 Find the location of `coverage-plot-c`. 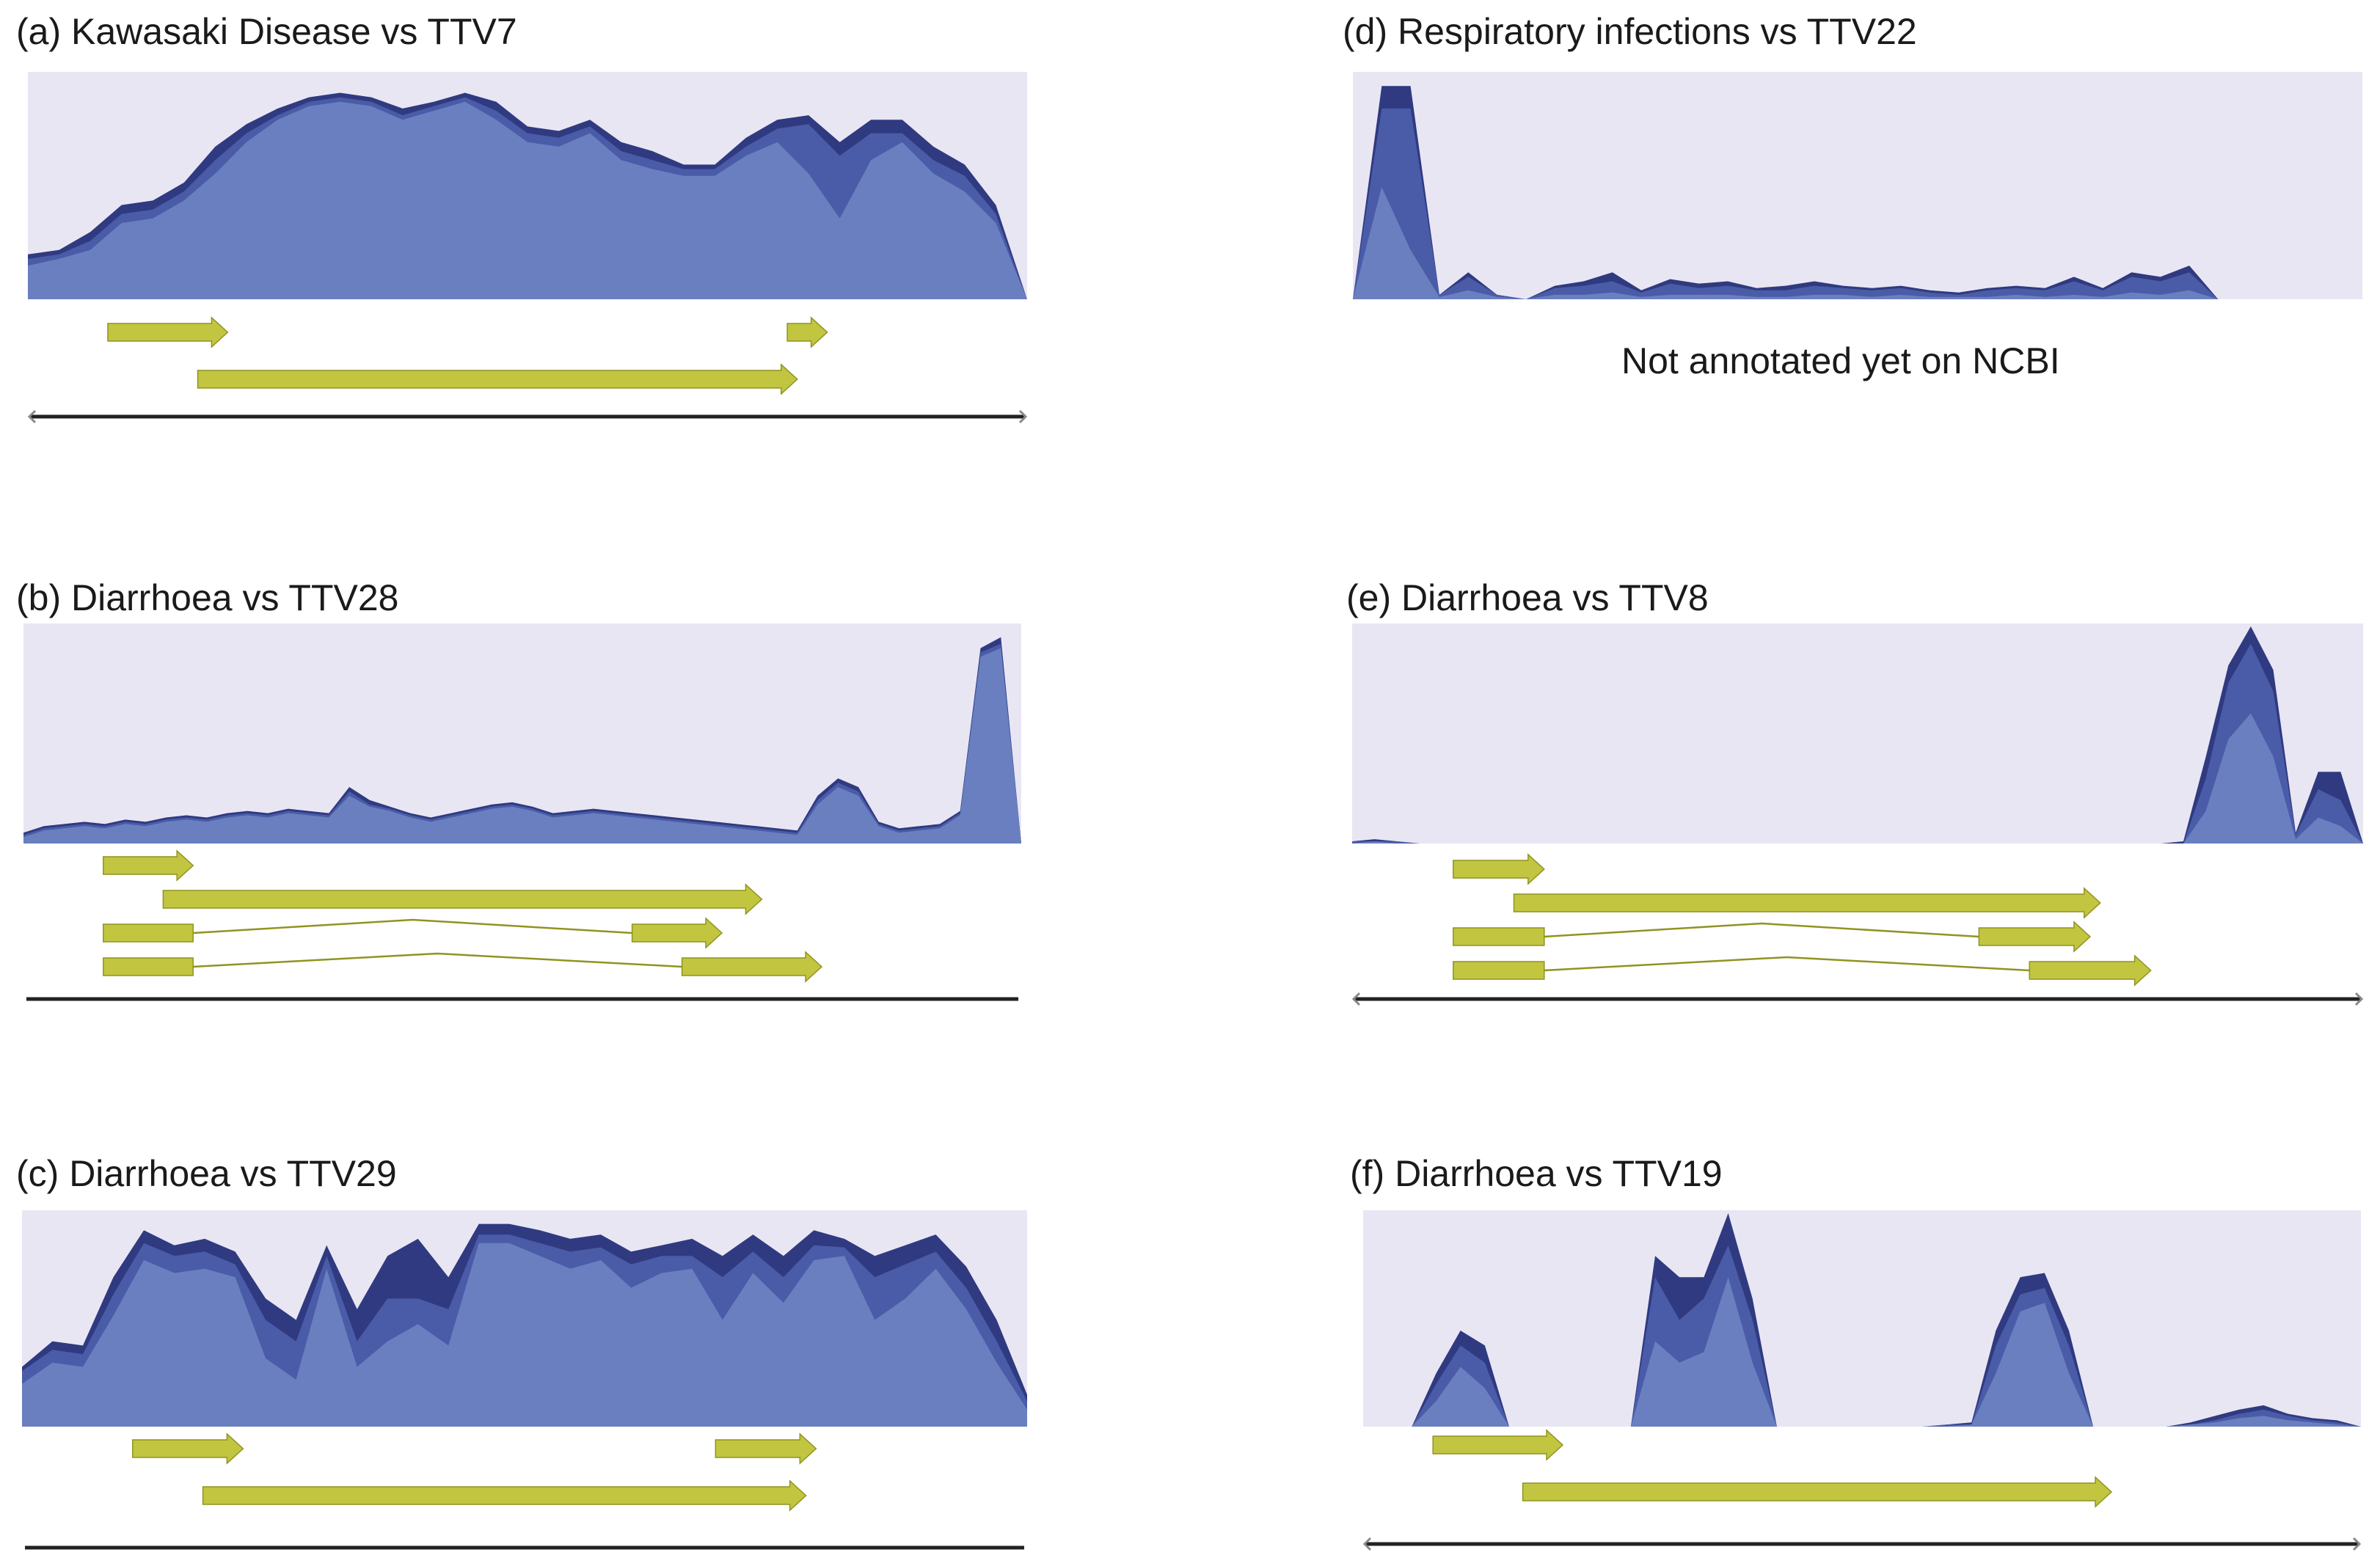

coverage-plot-c is located at coordinates (524, 1380).